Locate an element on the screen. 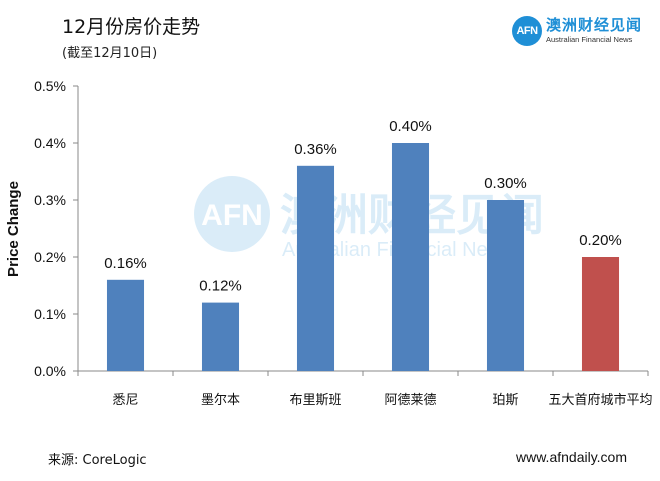  x-category-label: 阿德莱德 is located at coordinates (410, 400).